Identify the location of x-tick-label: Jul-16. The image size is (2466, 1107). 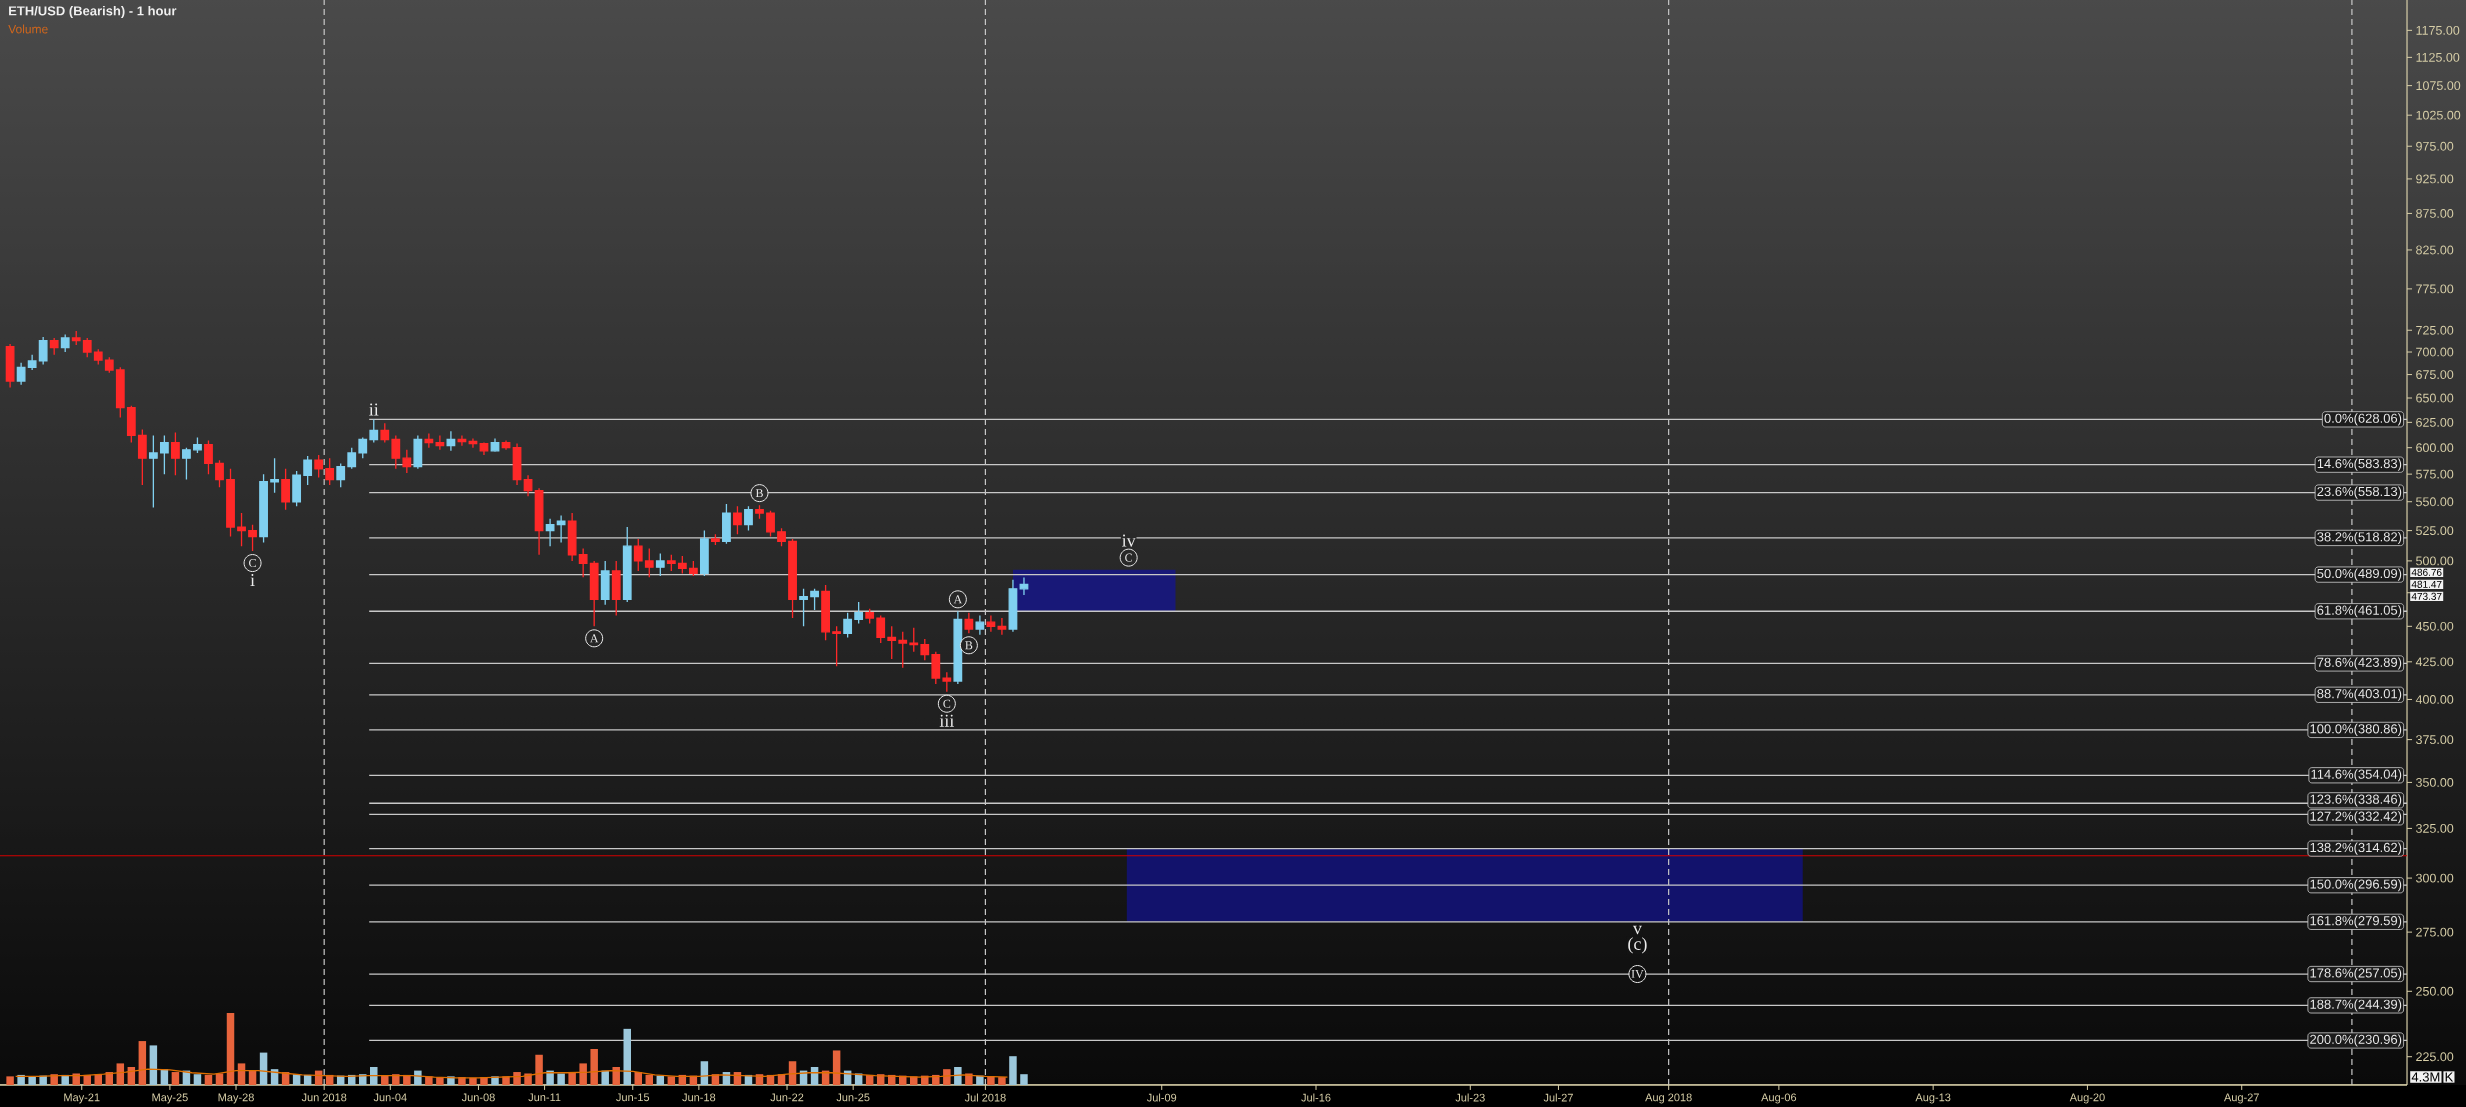
(1316, 1097).